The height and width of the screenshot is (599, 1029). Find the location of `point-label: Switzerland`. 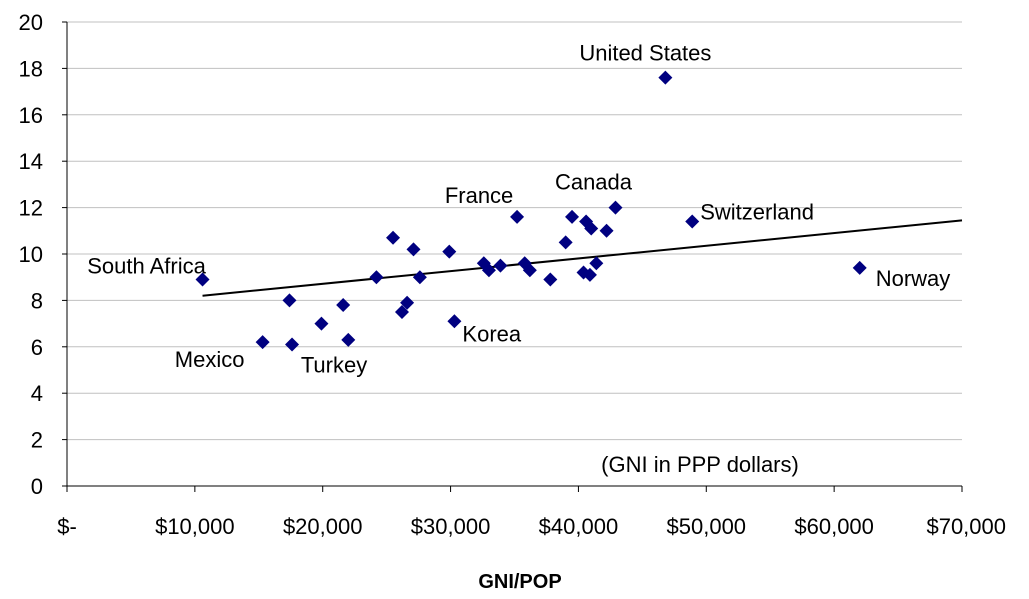

point-label: Switzerland is located at coordinates (757, 212).